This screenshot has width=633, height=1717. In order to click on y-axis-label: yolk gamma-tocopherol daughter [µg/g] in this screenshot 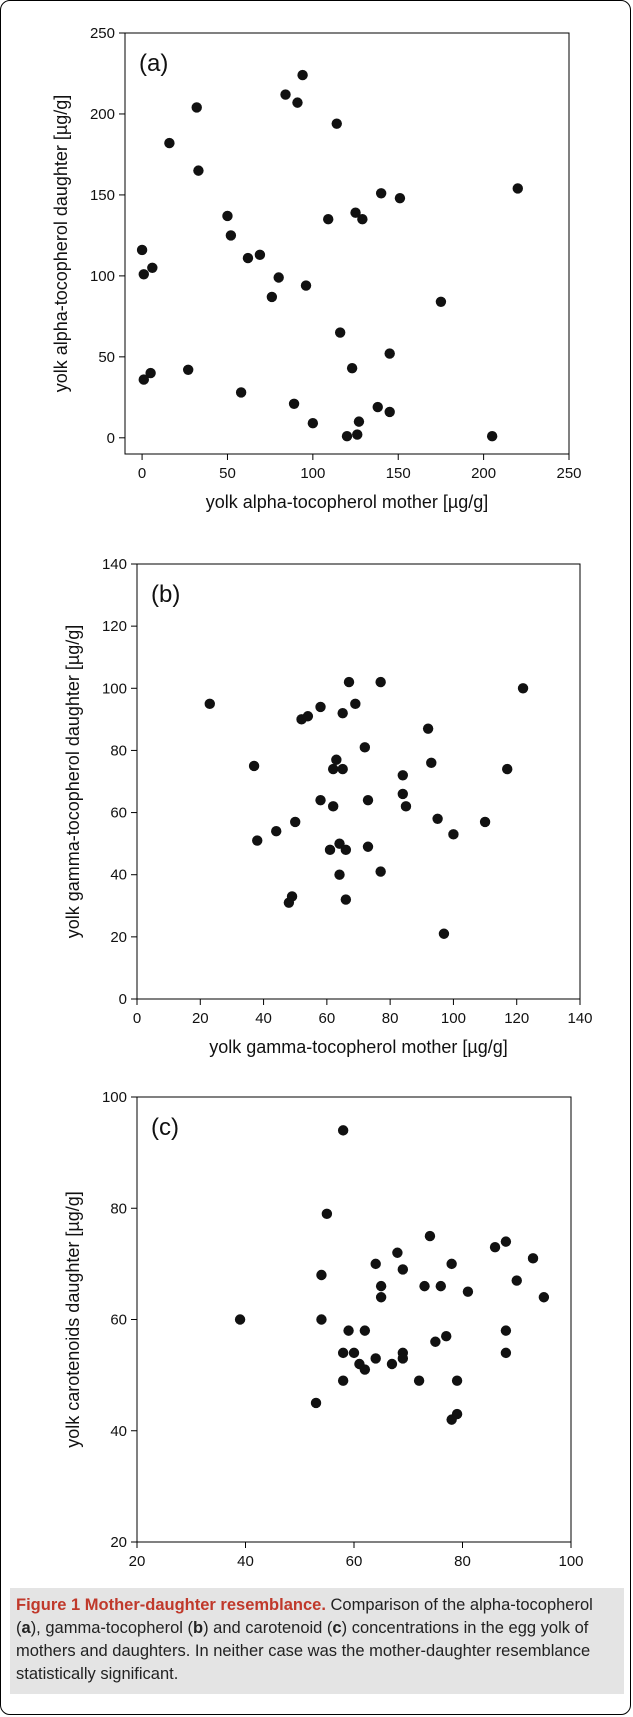, I will do `click(73, 782)`.